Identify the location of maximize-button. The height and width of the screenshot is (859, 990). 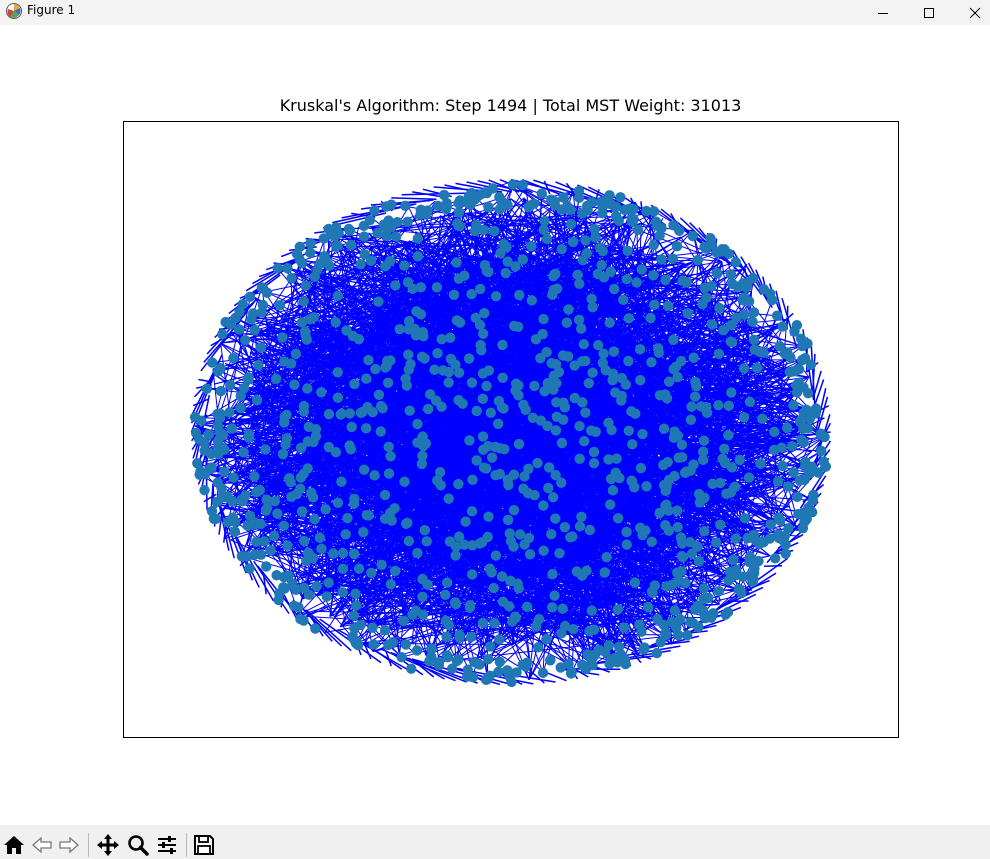
(929, 12).